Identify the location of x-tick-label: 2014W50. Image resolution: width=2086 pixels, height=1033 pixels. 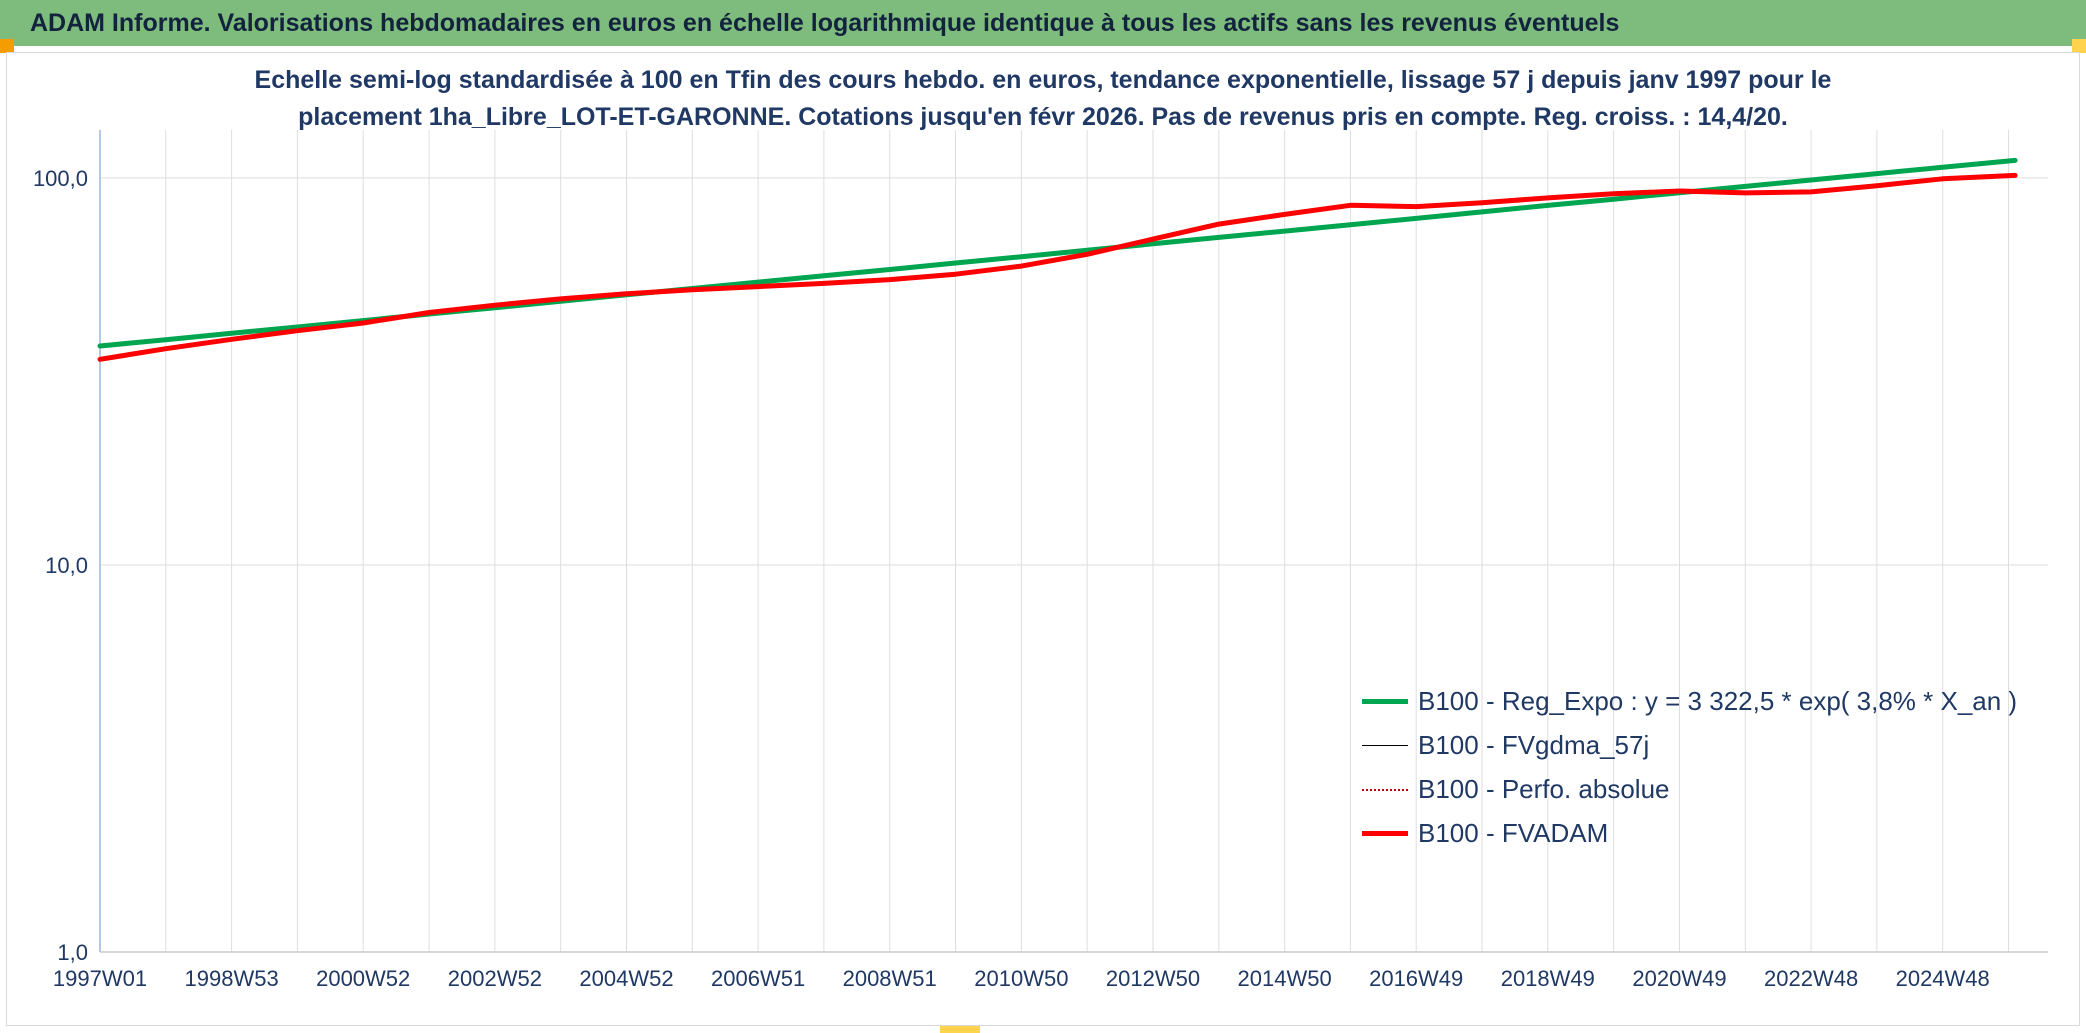
(1285, 978).